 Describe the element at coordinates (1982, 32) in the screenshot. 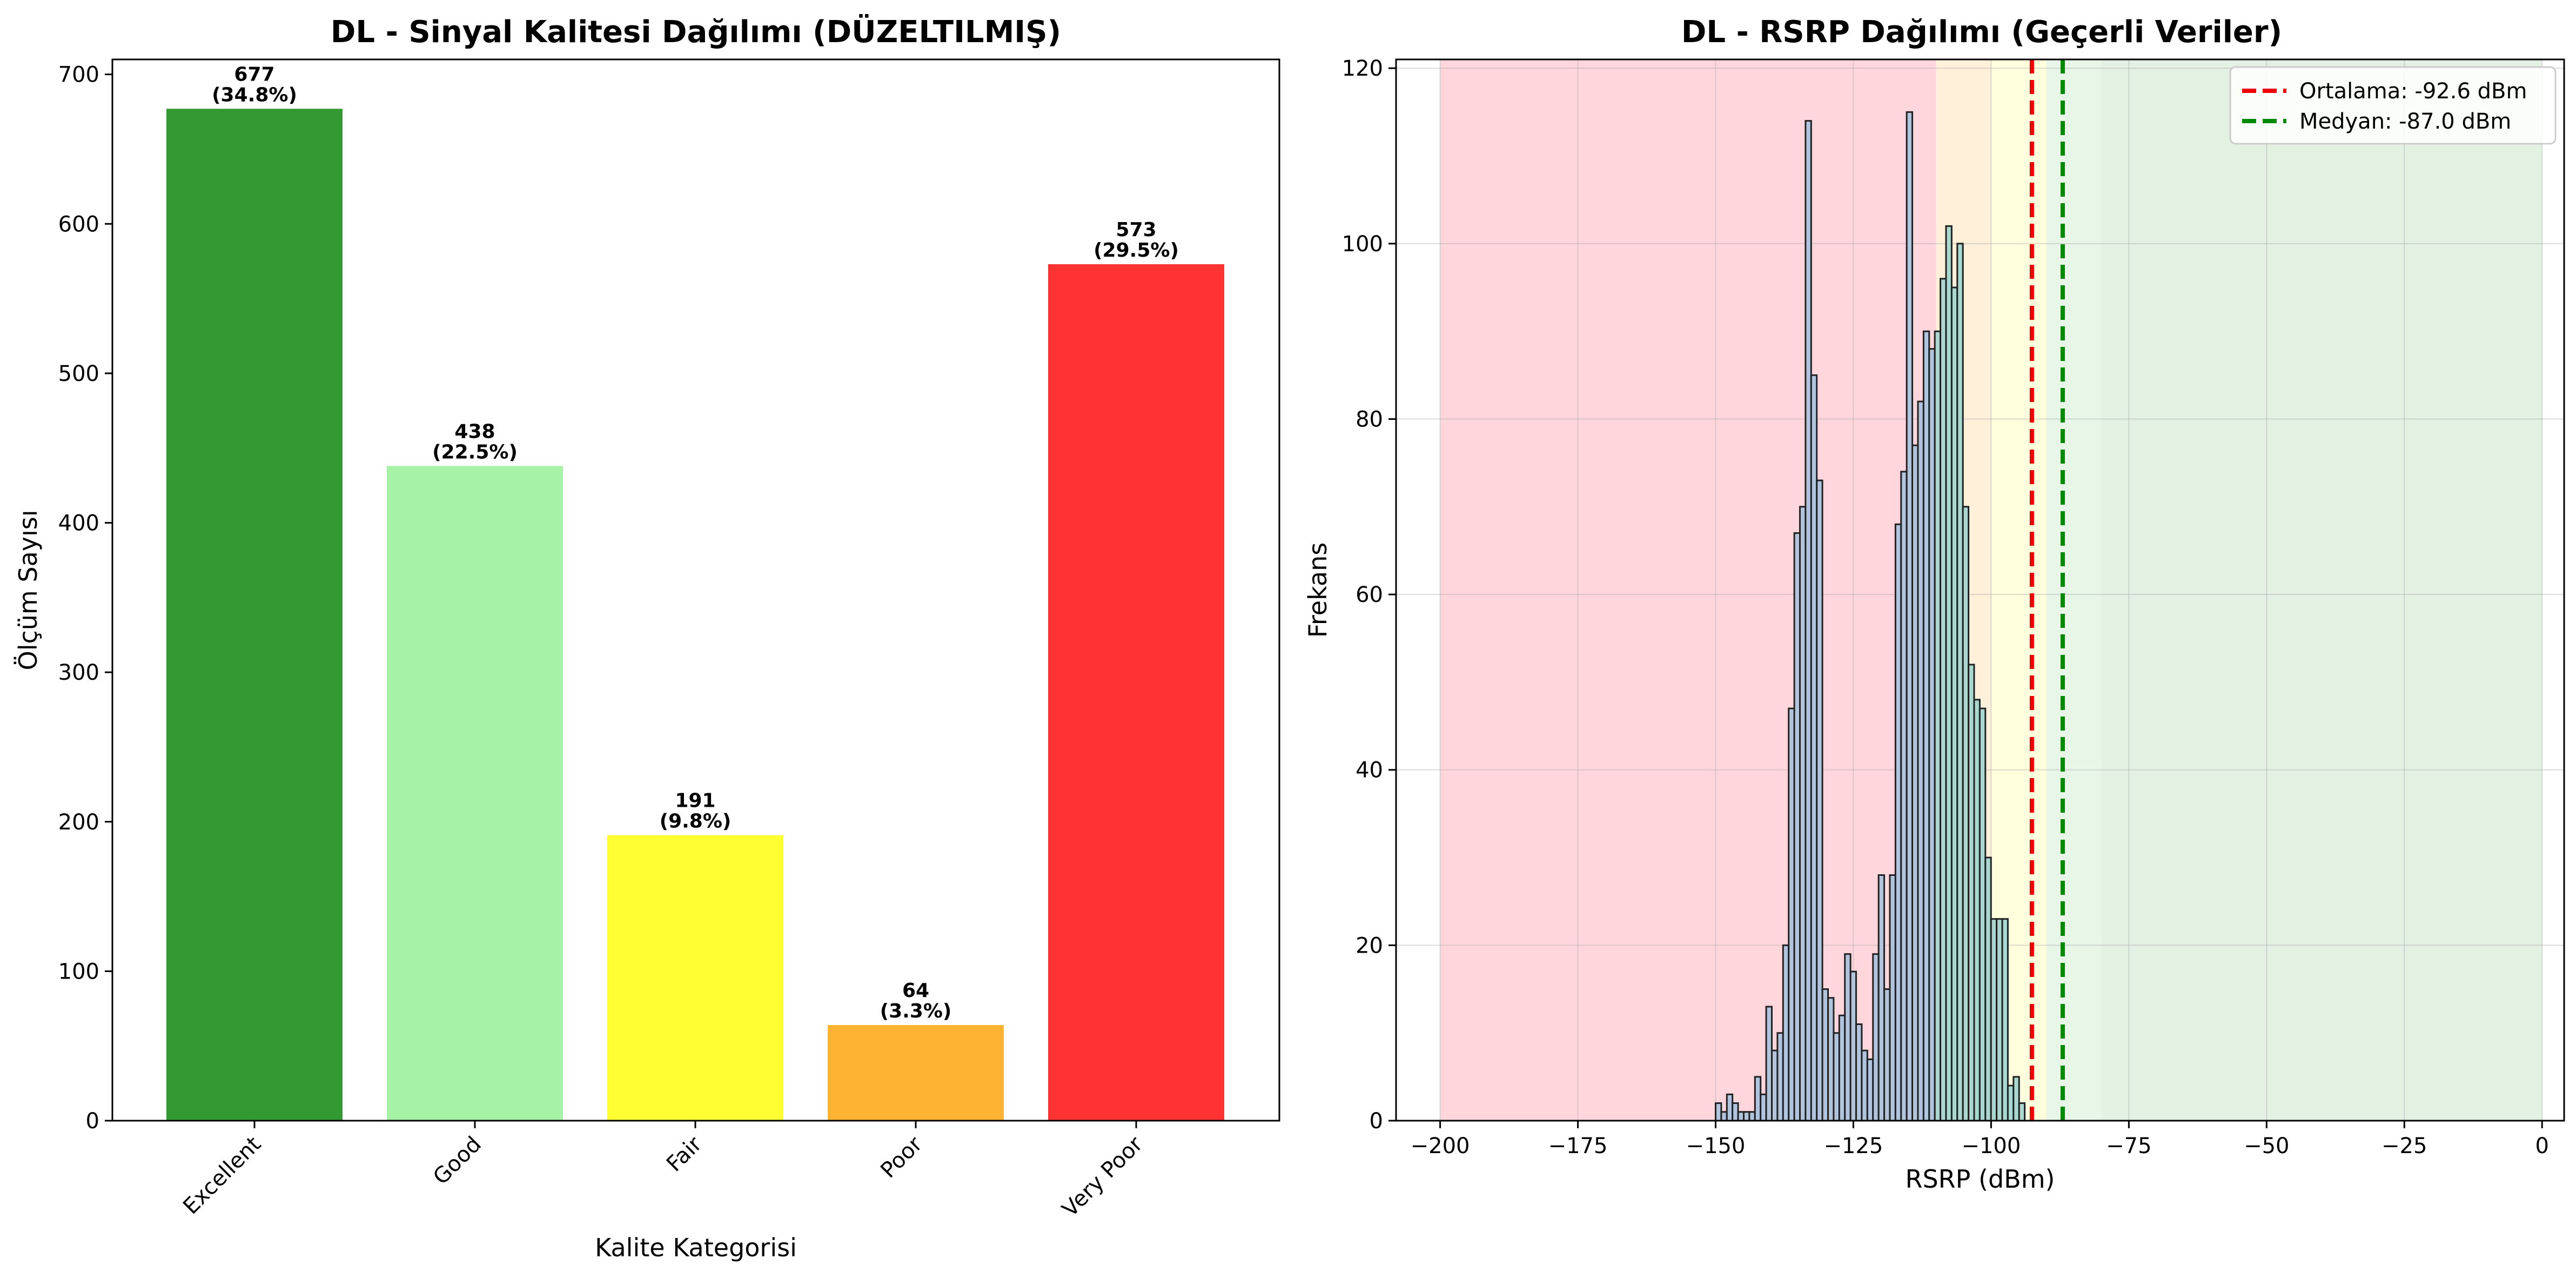

I see `histogram-title: DL - RSRP Dağılımı (Geçerli Veriler)` at that location.